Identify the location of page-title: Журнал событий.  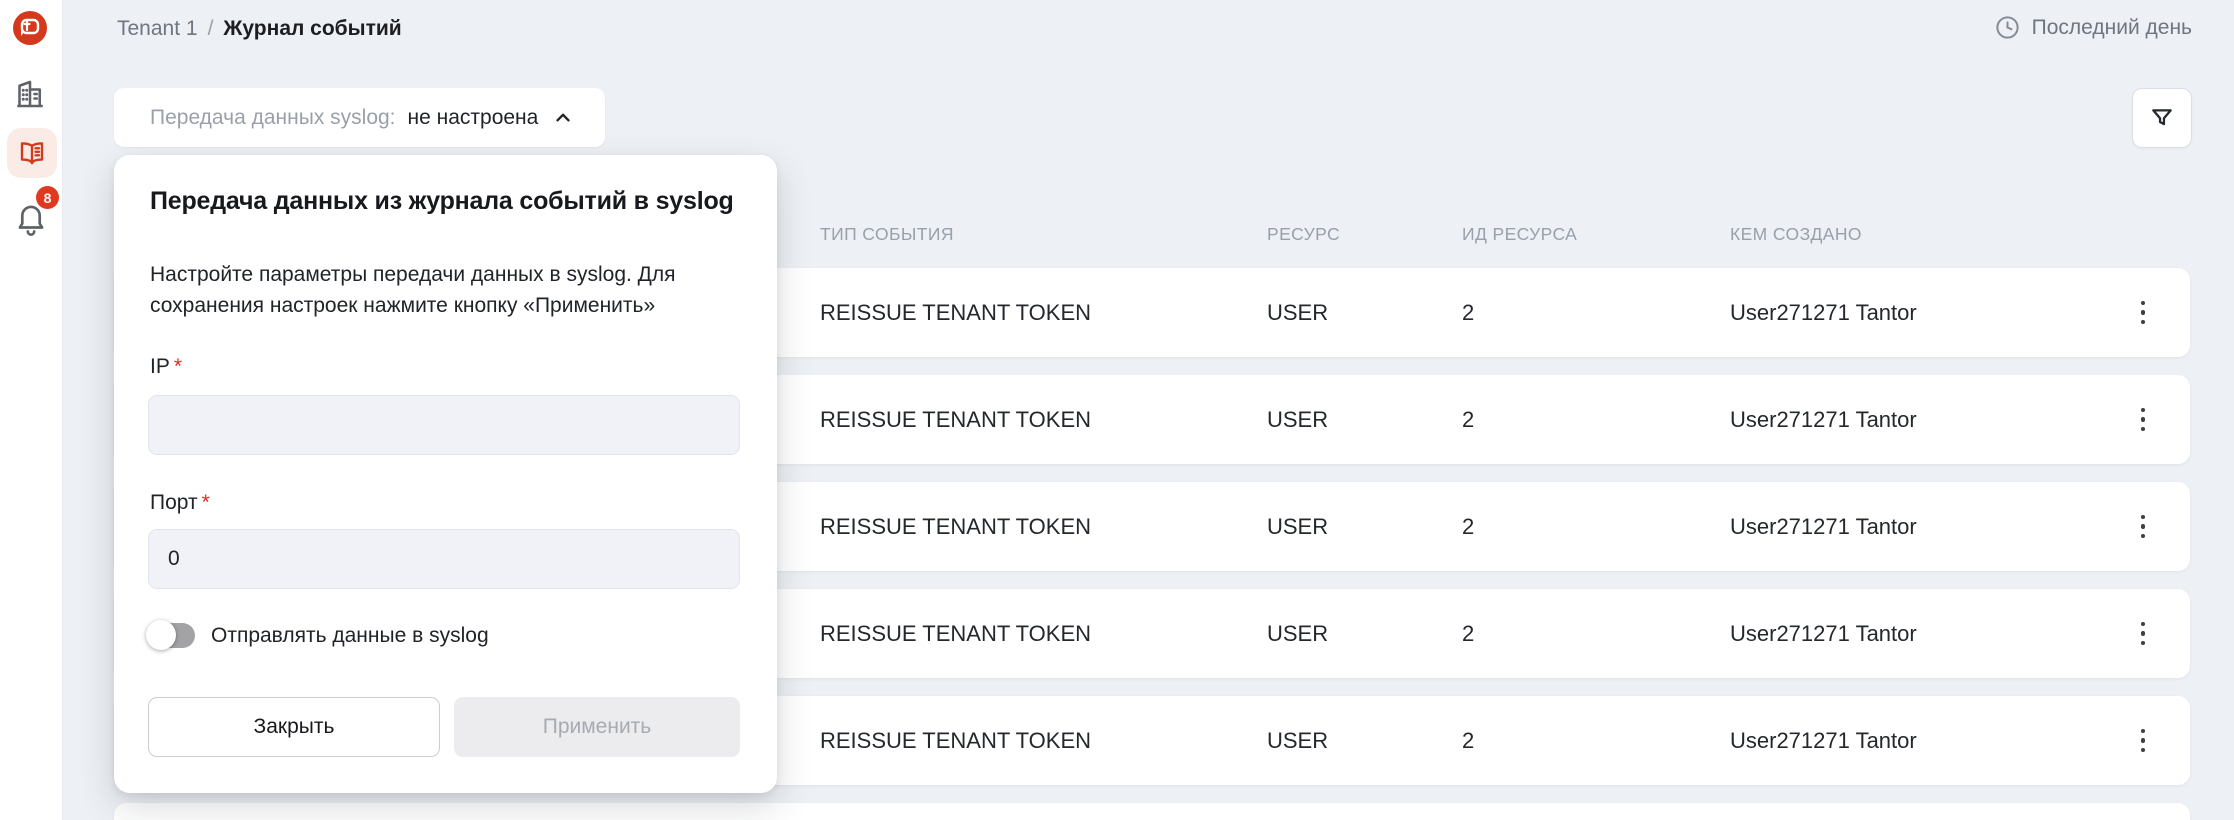
(312, 28).